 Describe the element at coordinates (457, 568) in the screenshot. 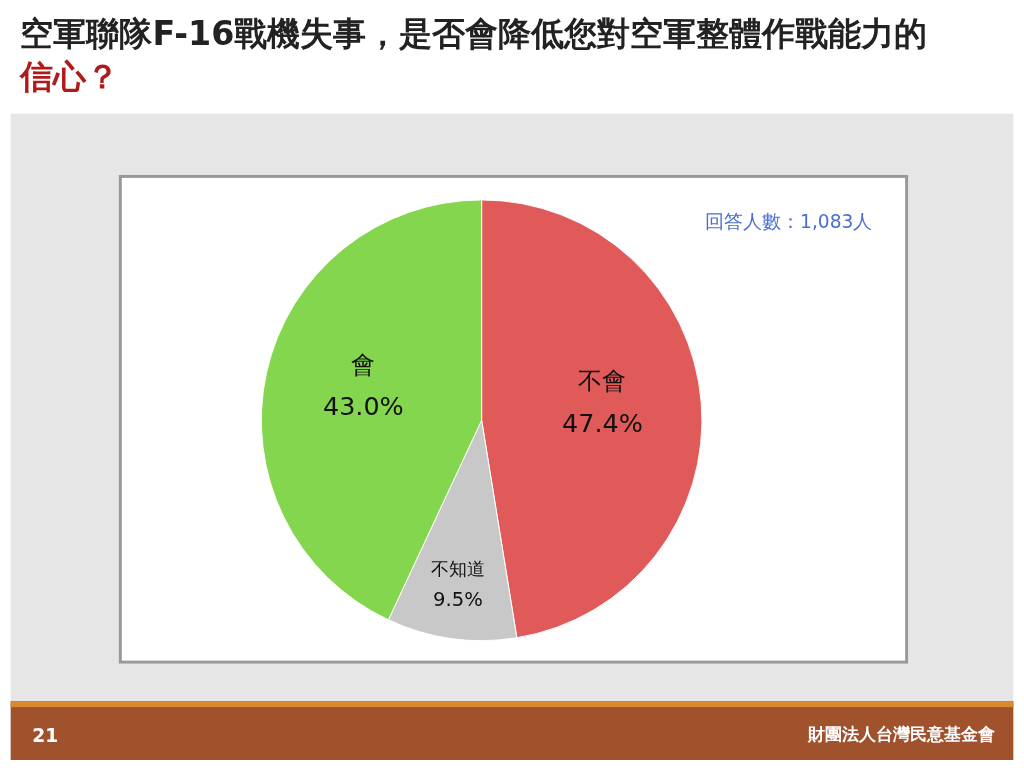

I see `slice-label: 不知道` at that location.